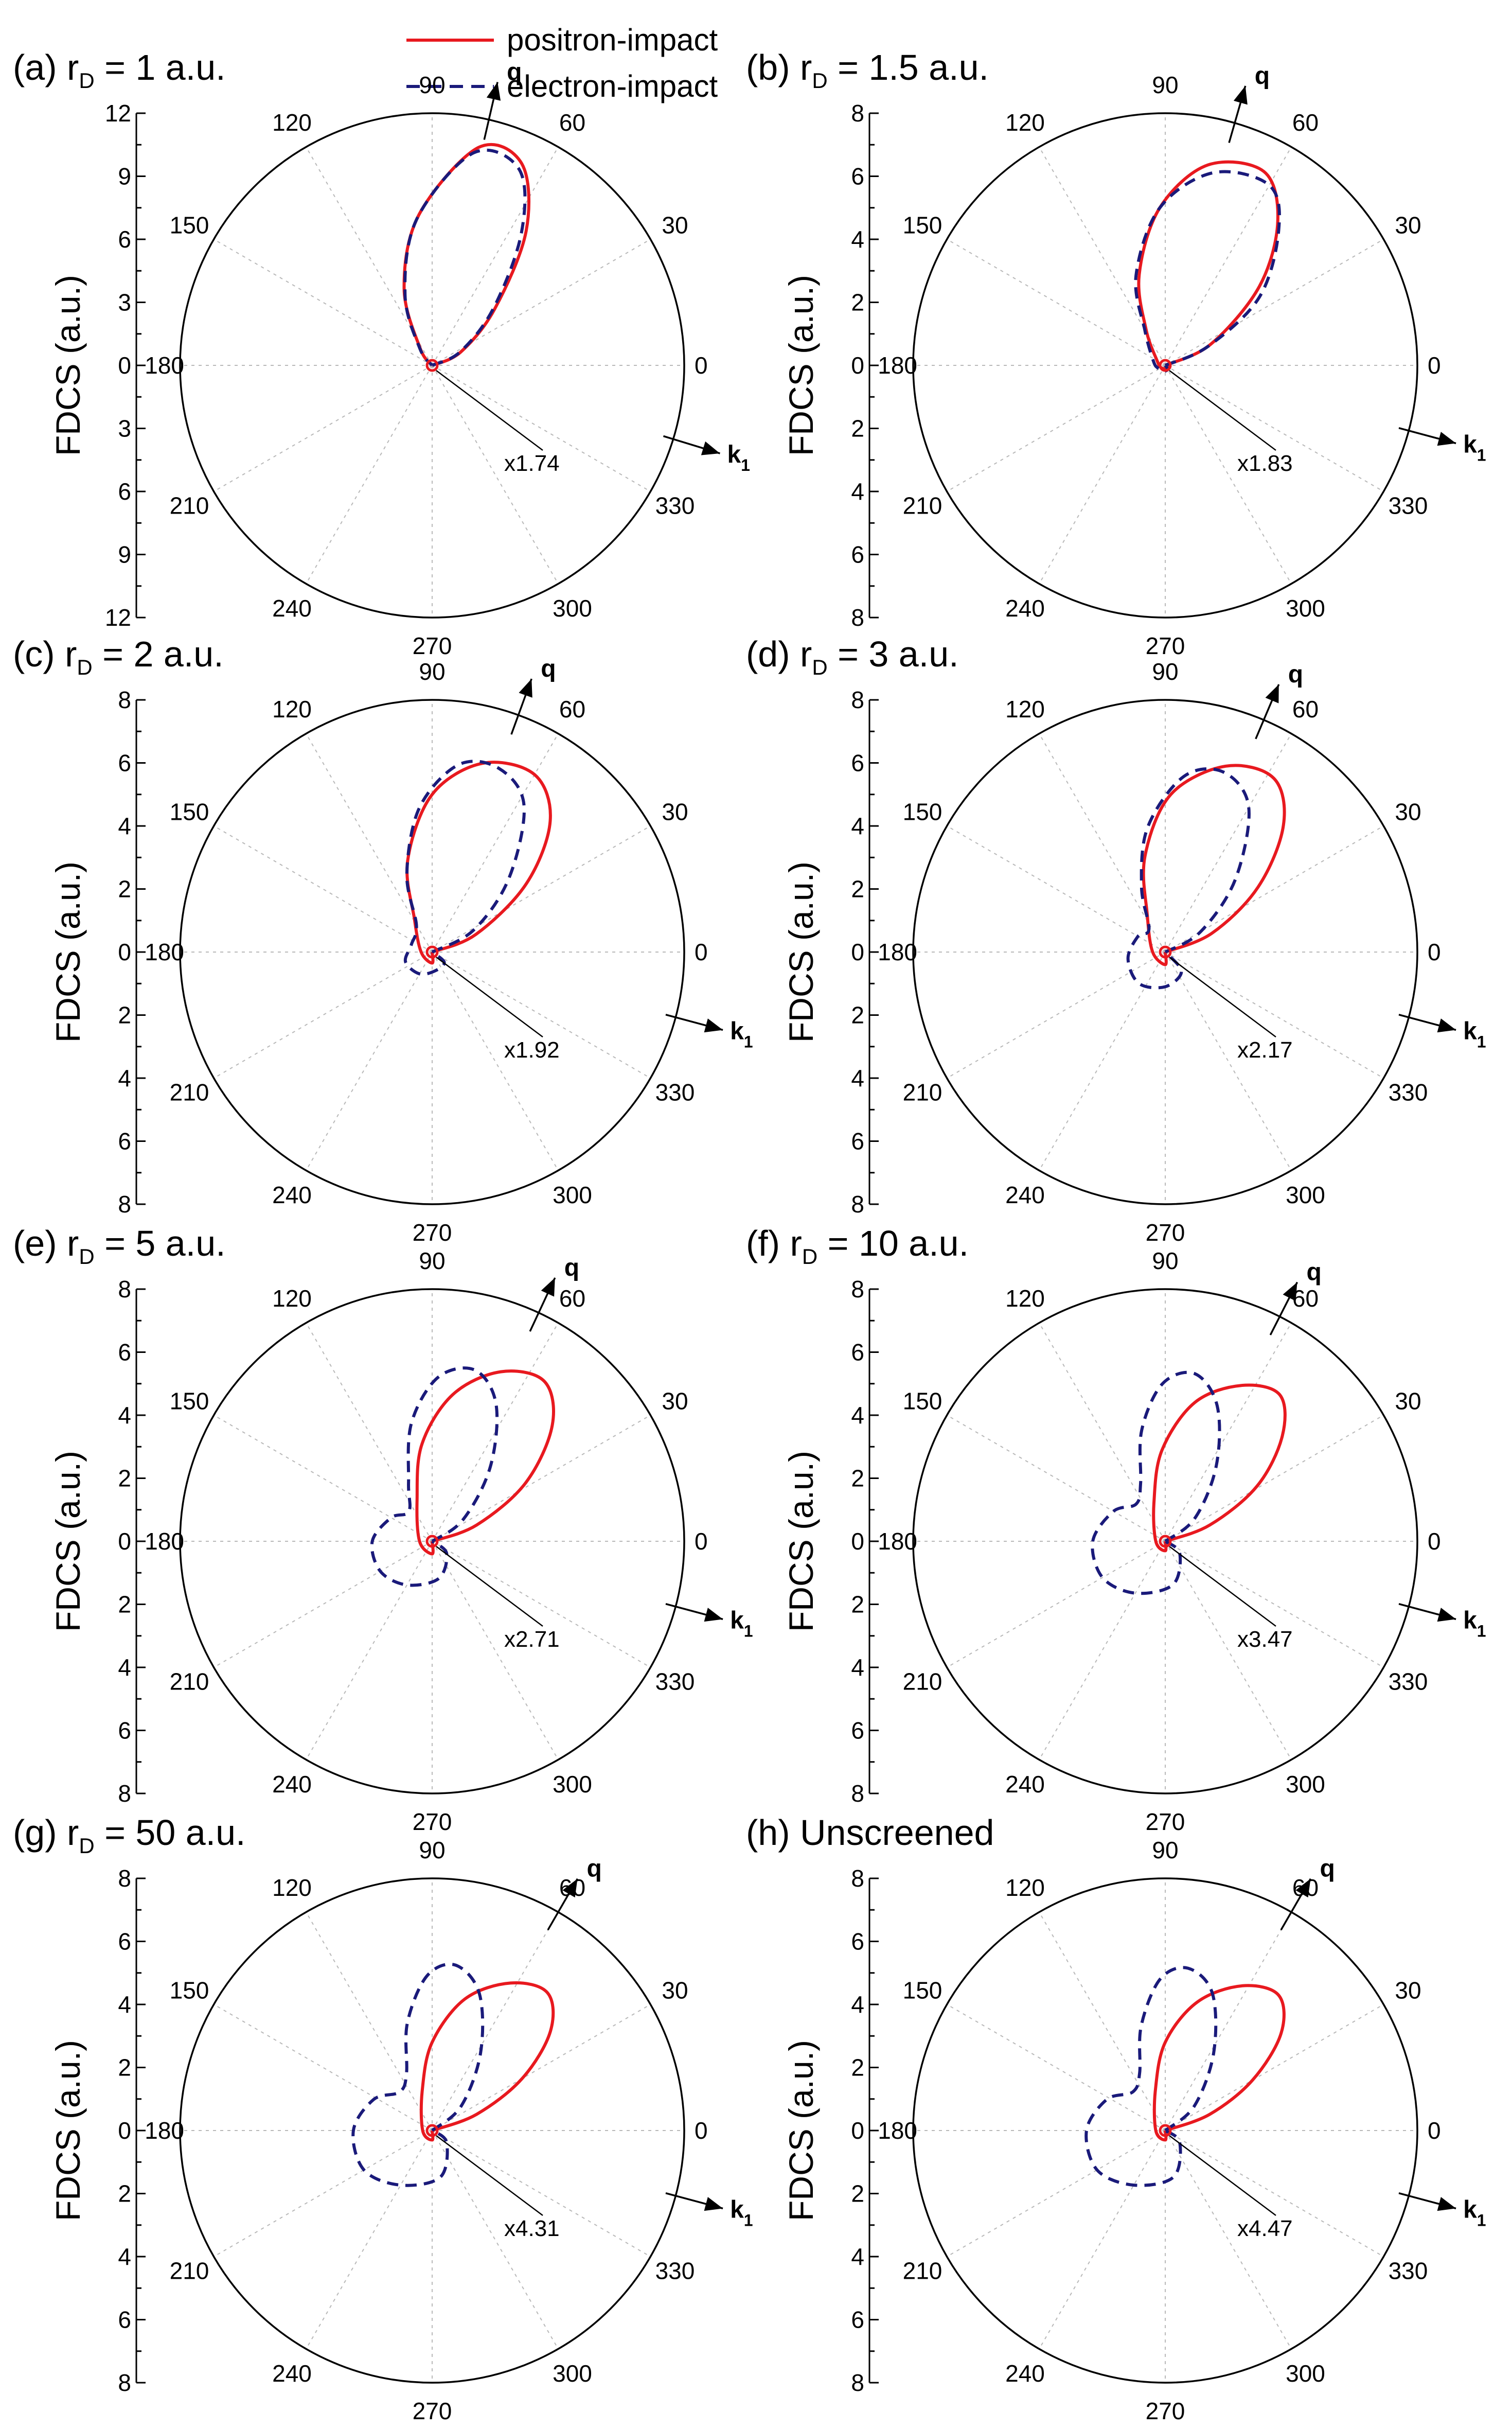 Image resolution: width=1512 pixels, height=2429 pixels. I want to click on series-positron-impact, so click(1208, 265).